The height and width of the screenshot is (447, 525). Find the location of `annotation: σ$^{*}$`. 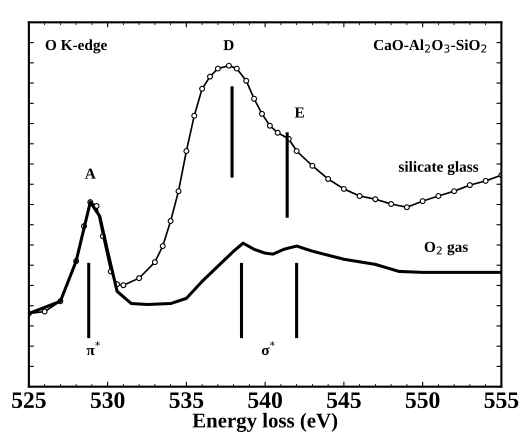

annotation: σ$^{*}$ is located at coordinates (268, 348).